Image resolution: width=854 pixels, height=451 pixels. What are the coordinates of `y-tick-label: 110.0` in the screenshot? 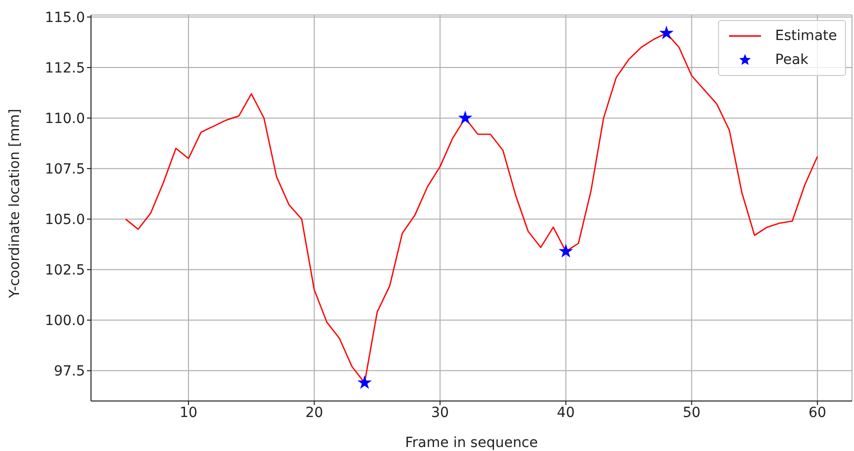 It's located at (64, 119).